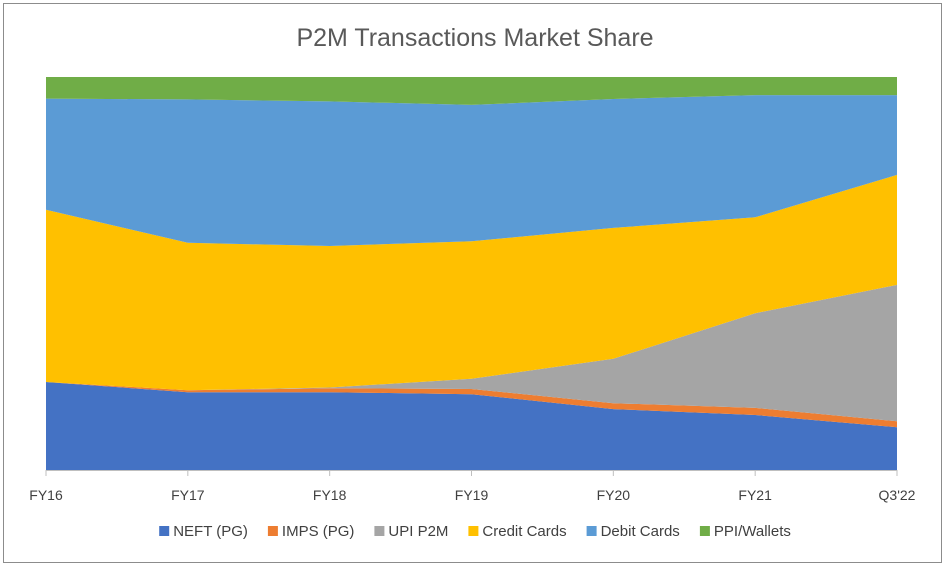  What do you see at coordinates (418, 531) in the screenshot?
I see `legend-label: UPI P2M` at bounding box center [418, 531].